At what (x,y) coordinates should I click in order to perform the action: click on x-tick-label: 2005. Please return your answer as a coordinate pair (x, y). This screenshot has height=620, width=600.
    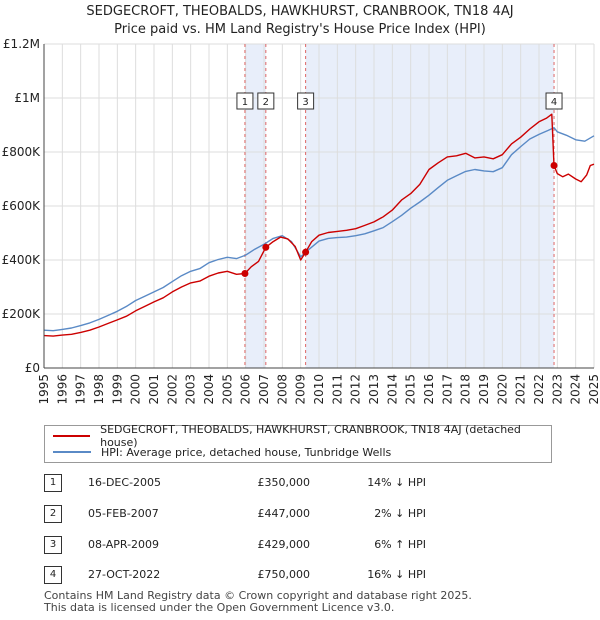
    Looking at the image, I should click on (227, 389).